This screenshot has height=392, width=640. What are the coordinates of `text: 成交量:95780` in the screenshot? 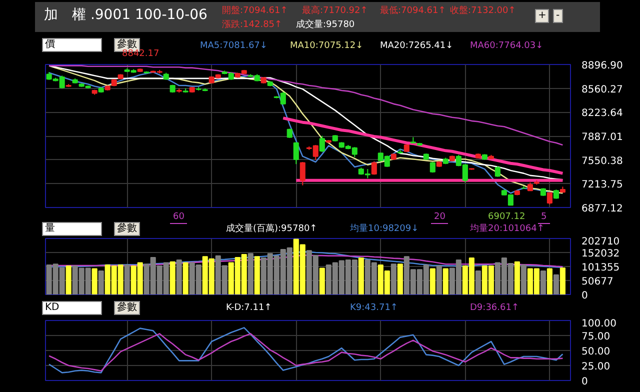 It's located at (325, 25).